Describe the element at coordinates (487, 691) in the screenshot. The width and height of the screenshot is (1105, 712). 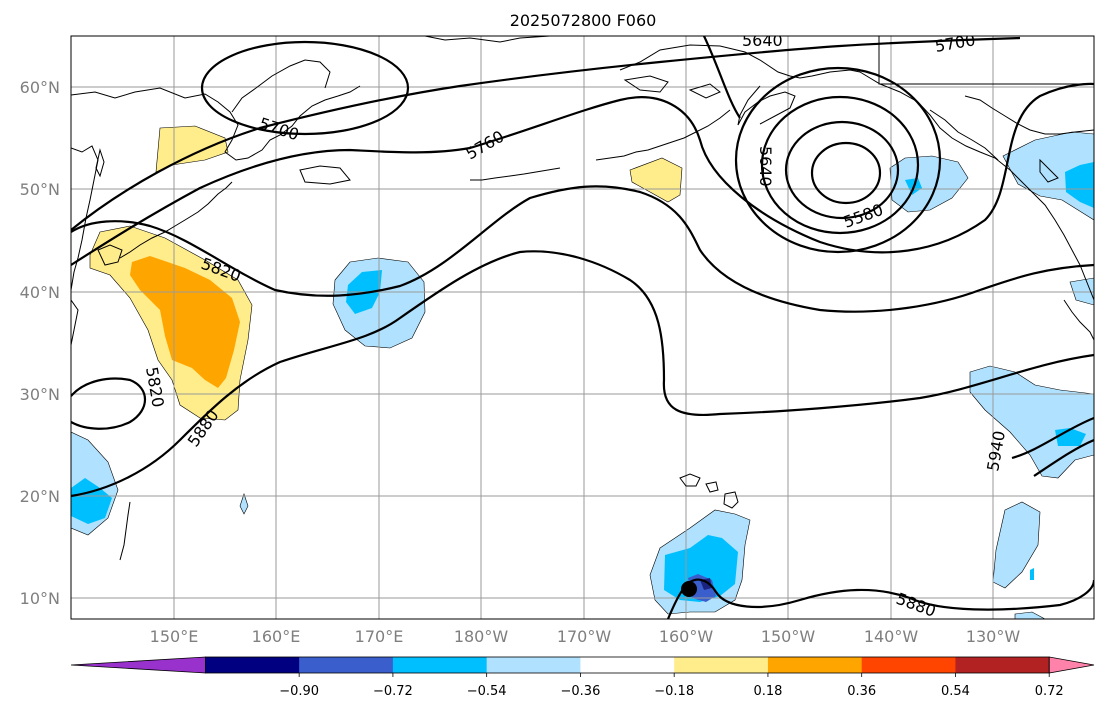
I see `colorbar-tick-label: −0.54` at that location.